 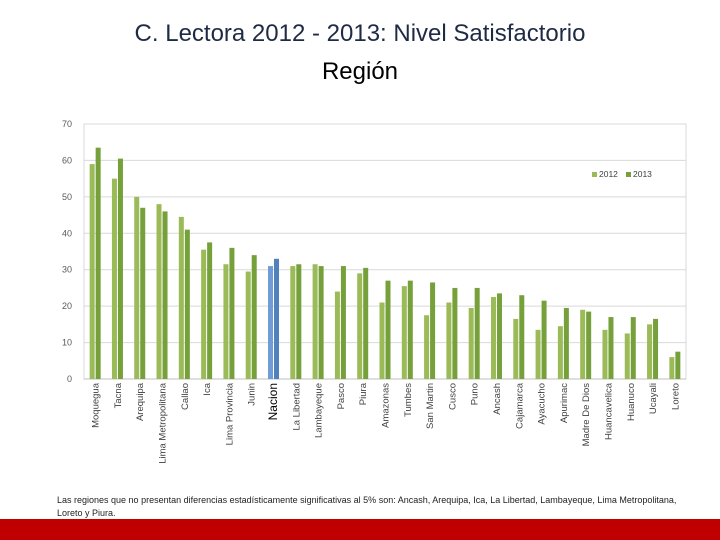 I want to click on bar-2013-amazonas, so click(x=388, y=329).